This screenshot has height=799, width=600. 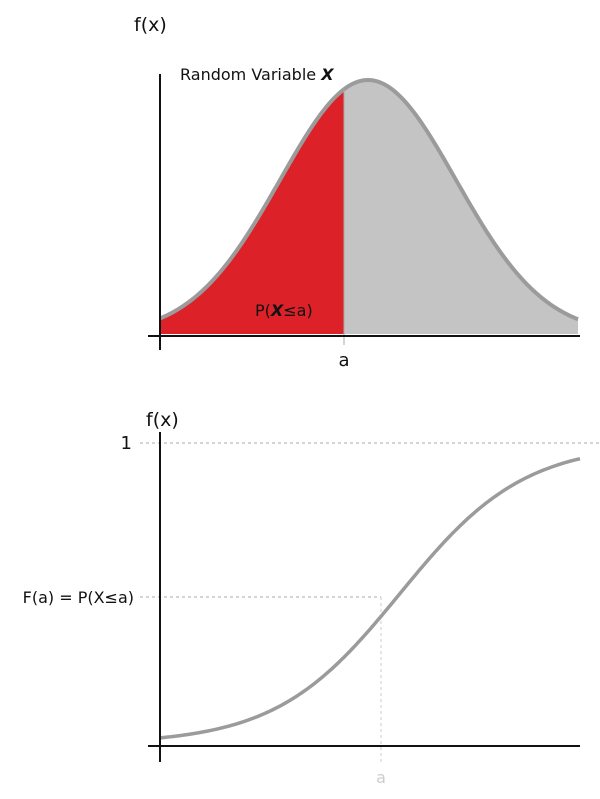 I want to click on cdf-x-marker-label: a, so click(x=381, y=777).